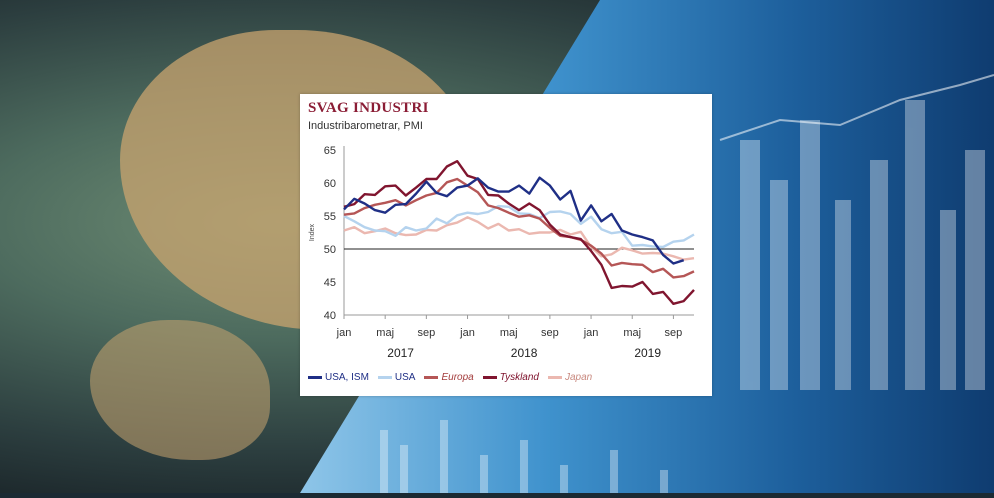 The image size is (994, 498). Describe the element at coordinates (180, 390) in the screenshot. I see `background-map-land` at that location.